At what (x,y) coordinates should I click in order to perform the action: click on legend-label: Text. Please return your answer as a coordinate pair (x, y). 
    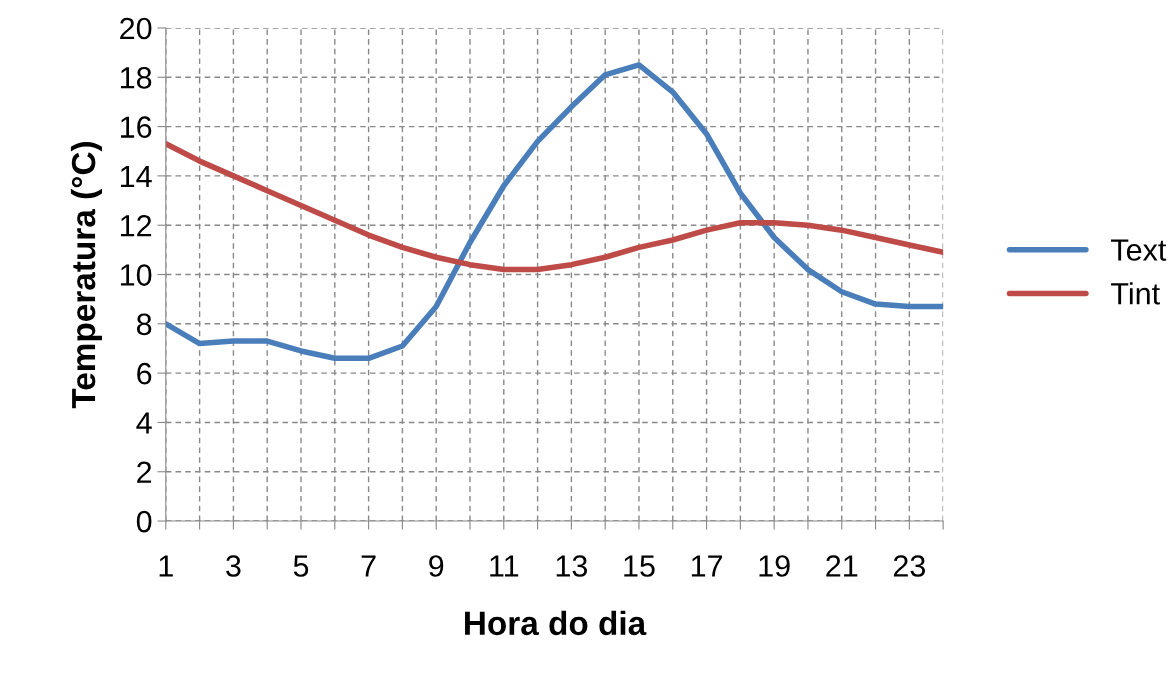
    Looking at the image, I should click on (1139, 250).